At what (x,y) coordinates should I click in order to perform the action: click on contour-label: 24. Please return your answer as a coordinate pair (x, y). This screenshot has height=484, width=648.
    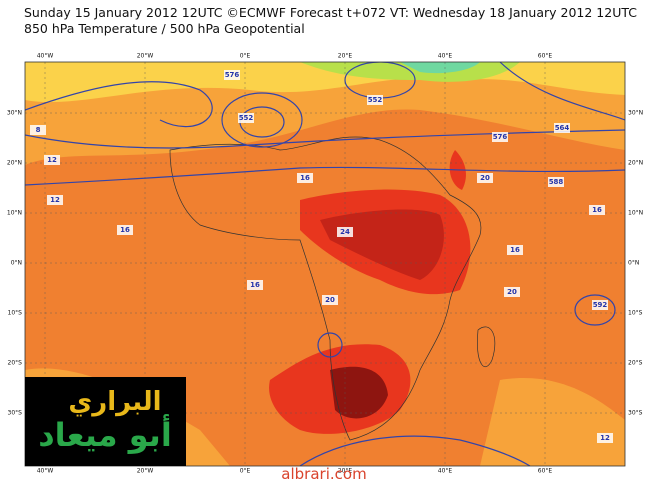
    Looking at the image, I should click on (345, 232).